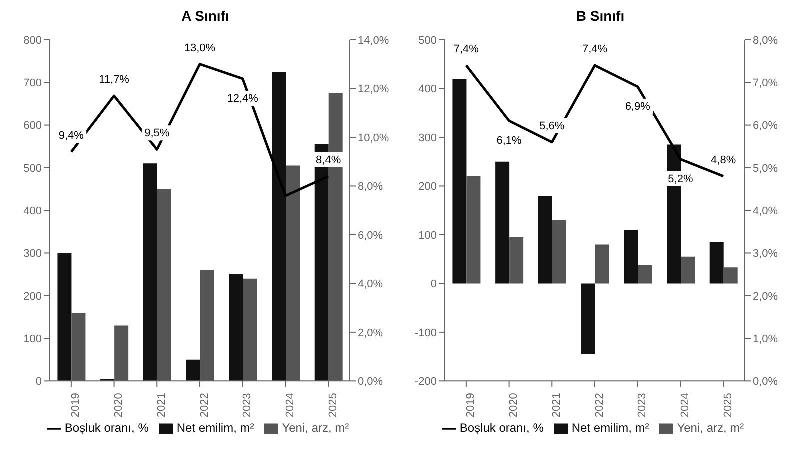 This screenshot has width=806, height=451. Describe the element at coordinates (765, 254) in the screenshot. I see `y2-tick-label: 3,0%` at that location.